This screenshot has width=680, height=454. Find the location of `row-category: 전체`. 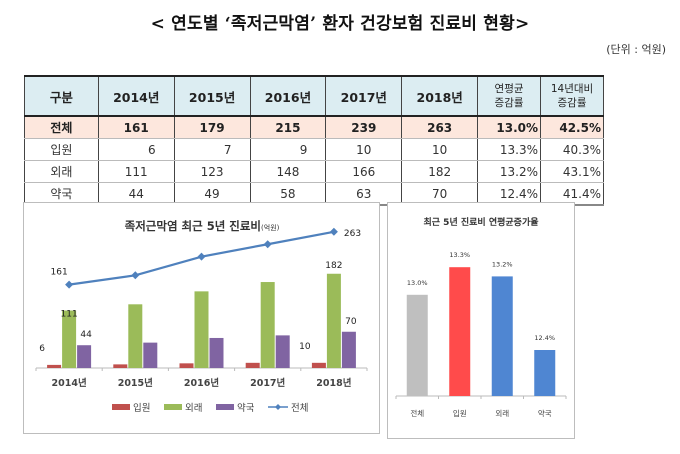

row-category: 전체 is located at coordinates (61, 127).